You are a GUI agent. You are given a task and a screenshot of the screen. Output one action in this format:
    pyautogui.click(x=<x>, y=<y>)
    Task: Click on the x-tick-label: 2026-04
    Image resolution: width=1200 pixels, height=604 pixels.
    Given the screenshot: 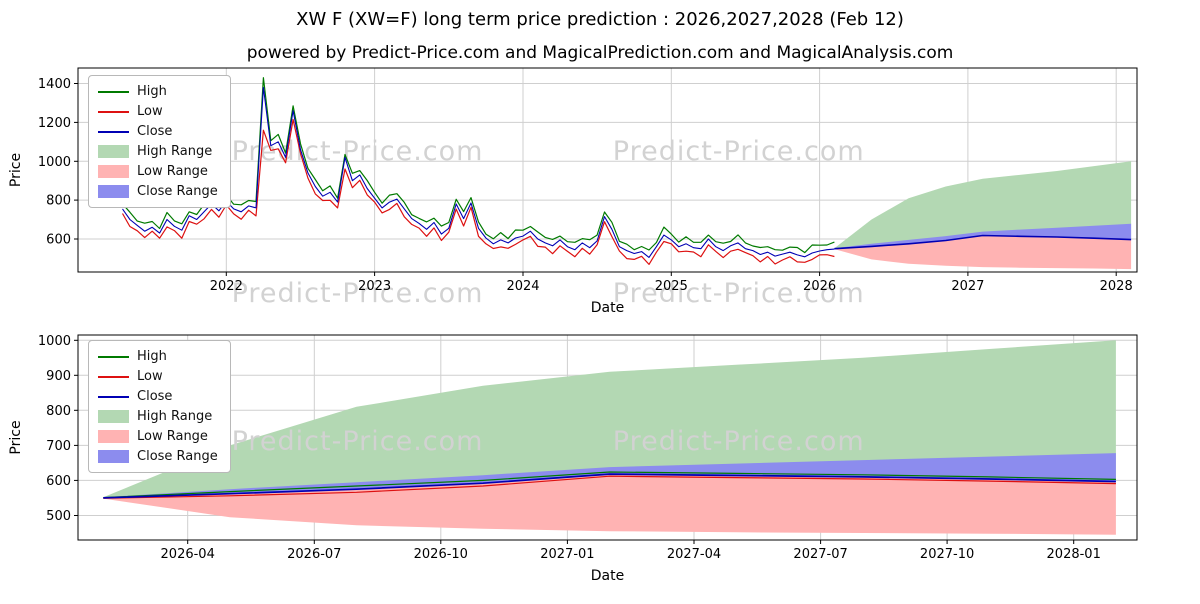 What is the action you would take?
    pyautogui.click(x=188, y=554)
    